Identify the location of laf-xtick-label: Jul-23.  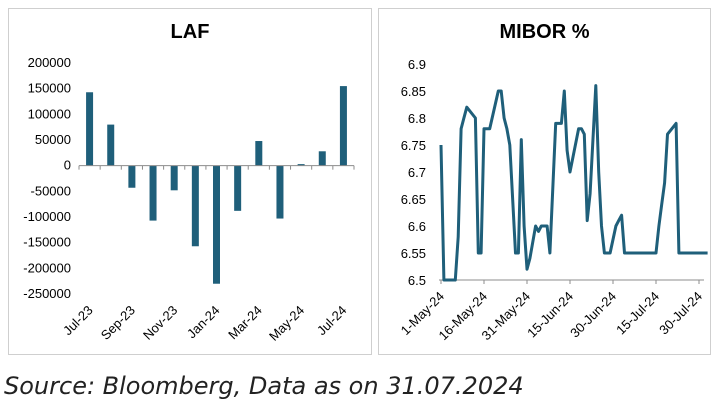
(78, 321).